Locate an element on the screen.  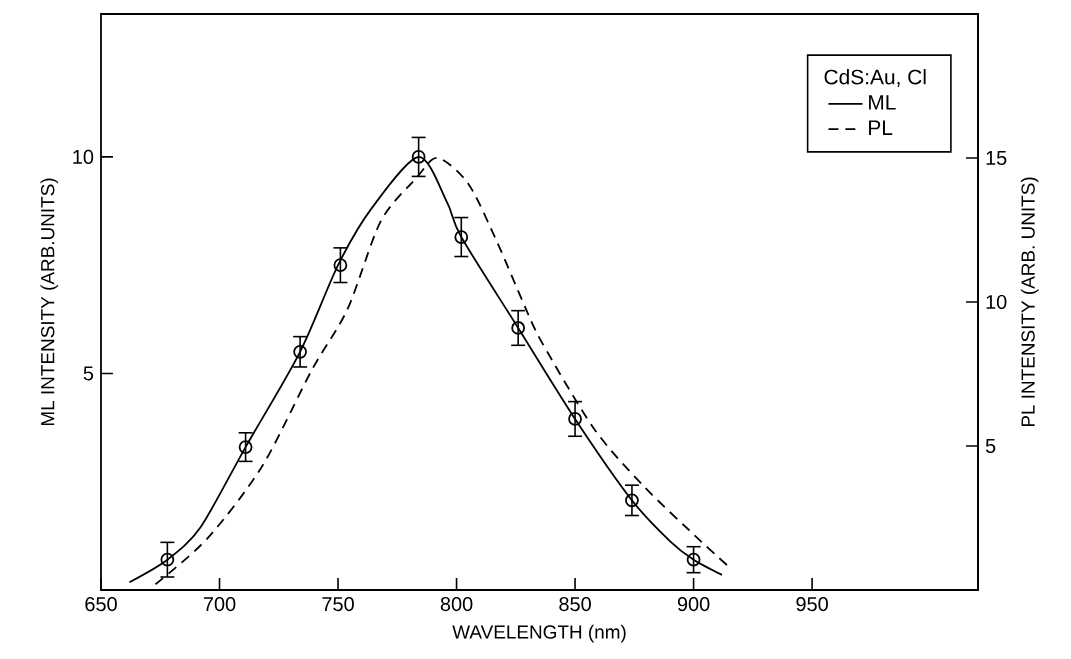
y2-tick-label: 10 is located at coordinates (996, 302).